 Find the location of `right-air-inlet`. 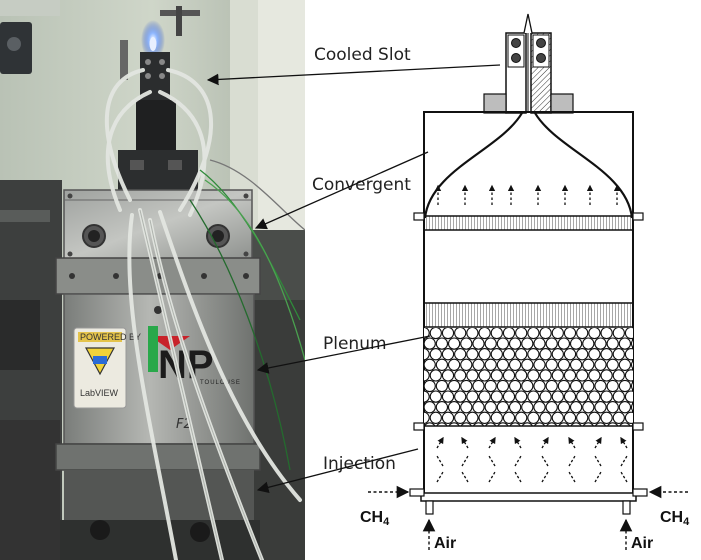

right-air-inlet is located at coordinates (626, 507).